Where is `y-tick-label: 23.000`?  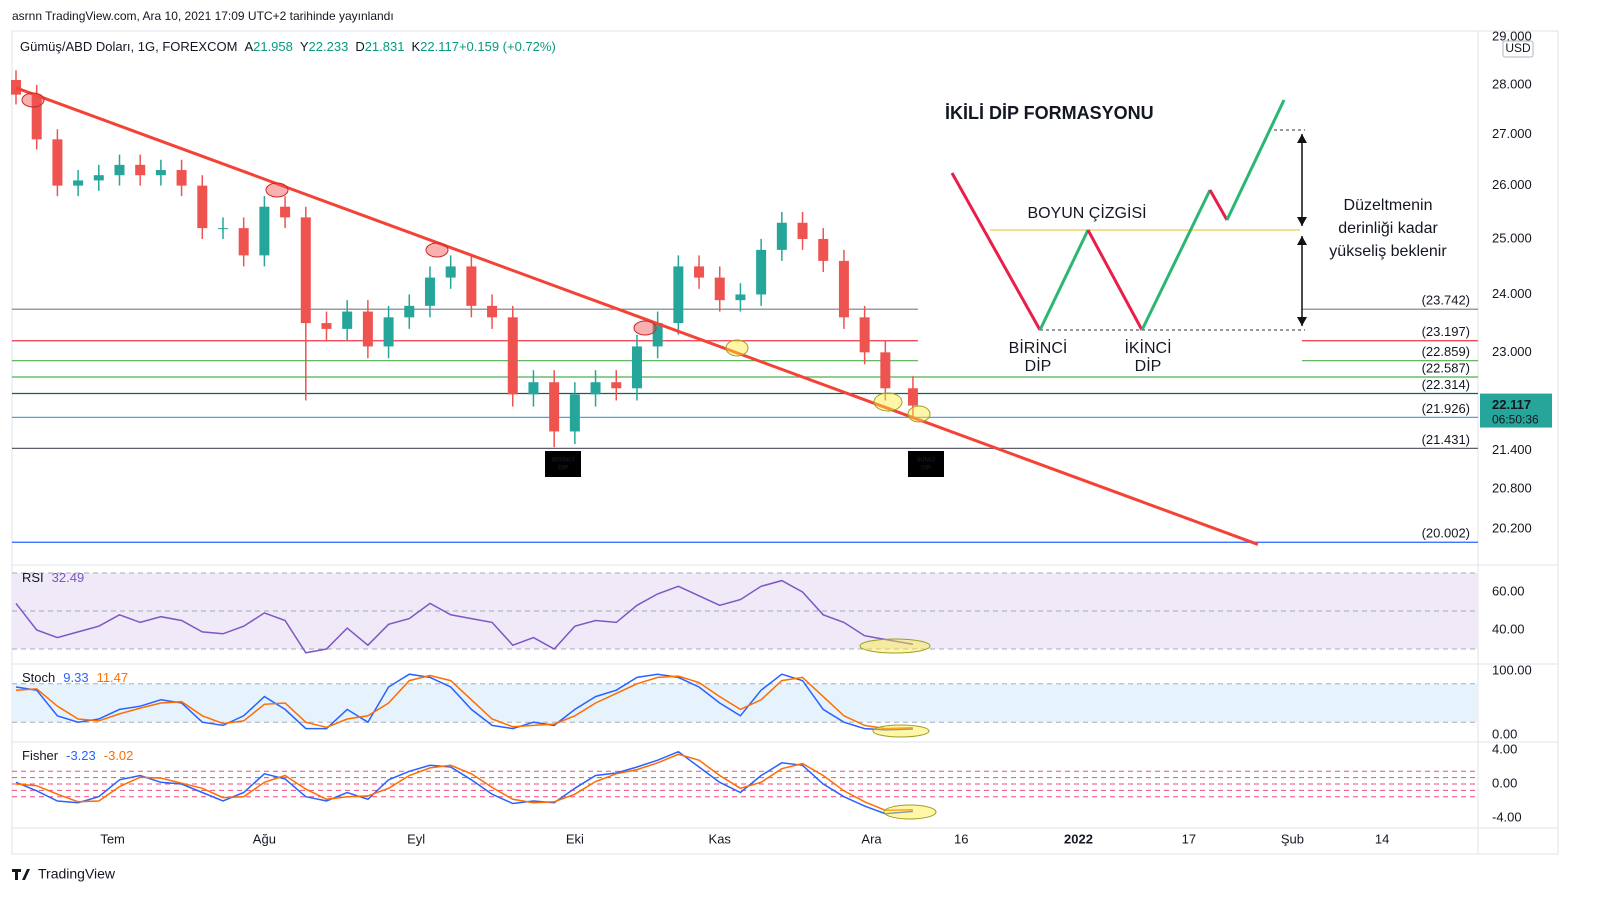 y-tick-label: 23.000 is located at coordinates (1512, 351).